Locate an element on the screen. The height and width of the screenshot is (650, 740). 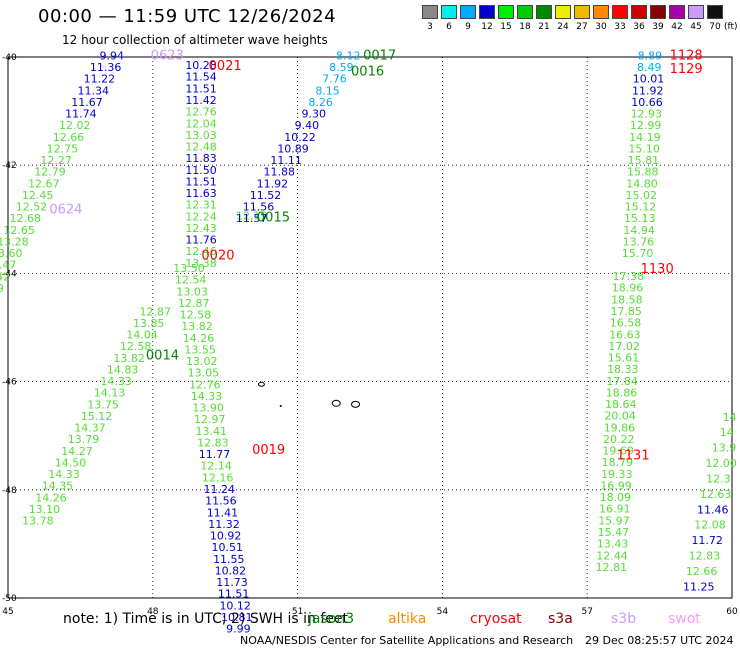
wave-height-value: 13.28 is located at coordinates (14, 241).